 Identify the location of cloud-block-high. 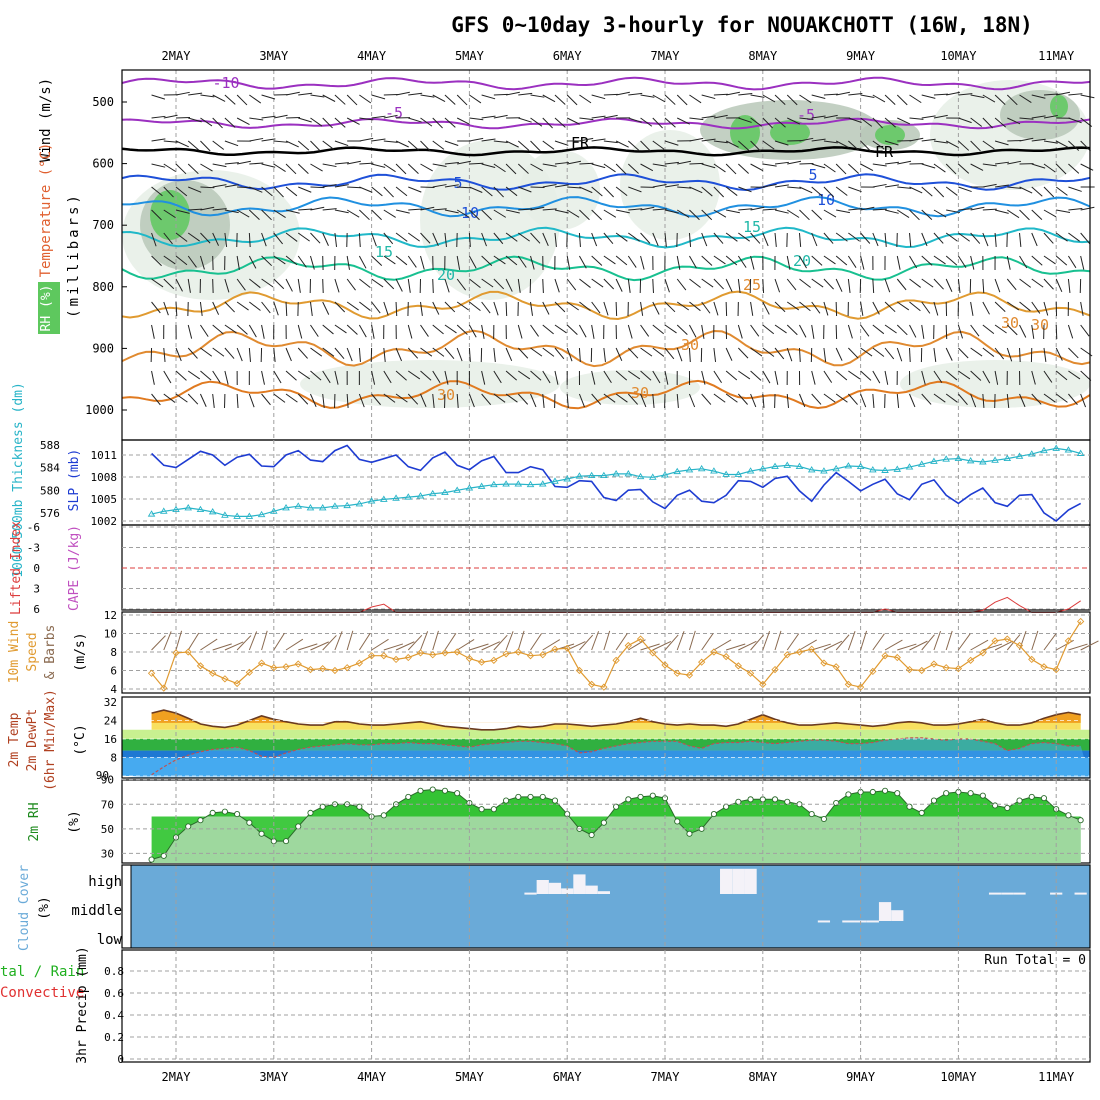
(738, 881).